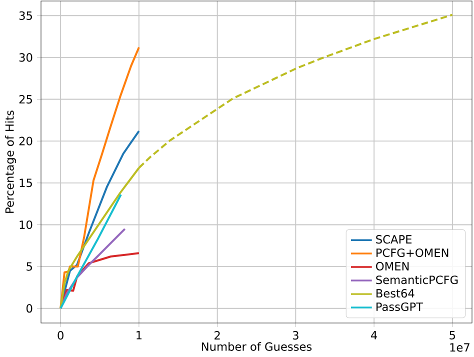 Image resolution: width=474 pixels, height=357 pixels. Describe the element at coordinates (392, 266) in the screenshot. I see `legend-label: OMEN` at that location.